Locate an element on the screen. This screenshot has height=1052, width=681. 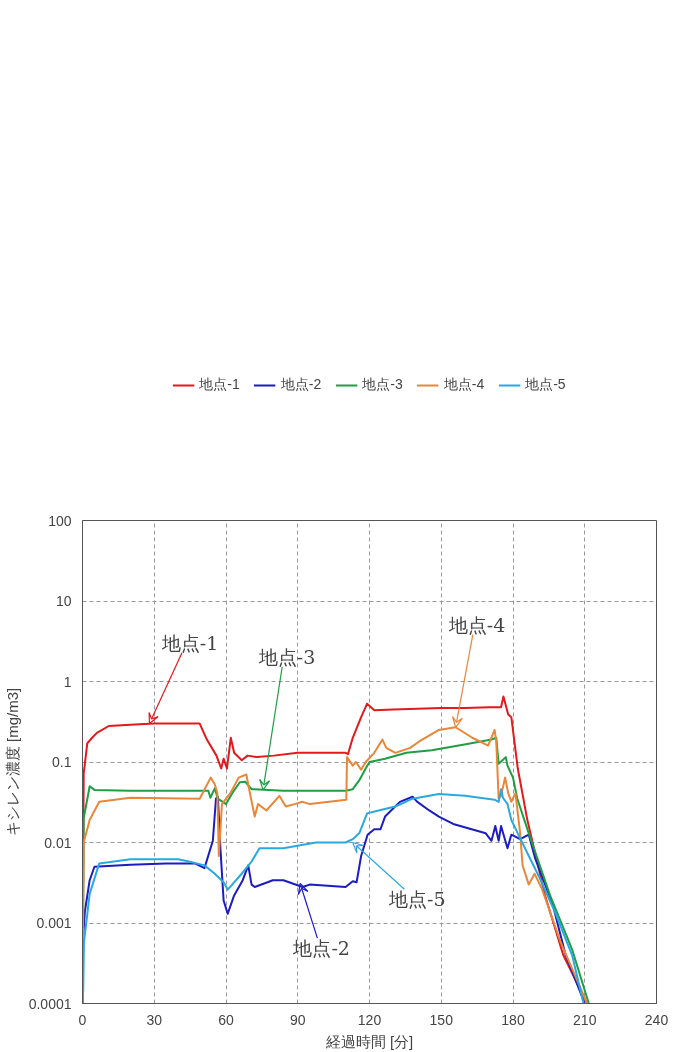
x-tick-label: 120 is located at coordinates (369, 1019).